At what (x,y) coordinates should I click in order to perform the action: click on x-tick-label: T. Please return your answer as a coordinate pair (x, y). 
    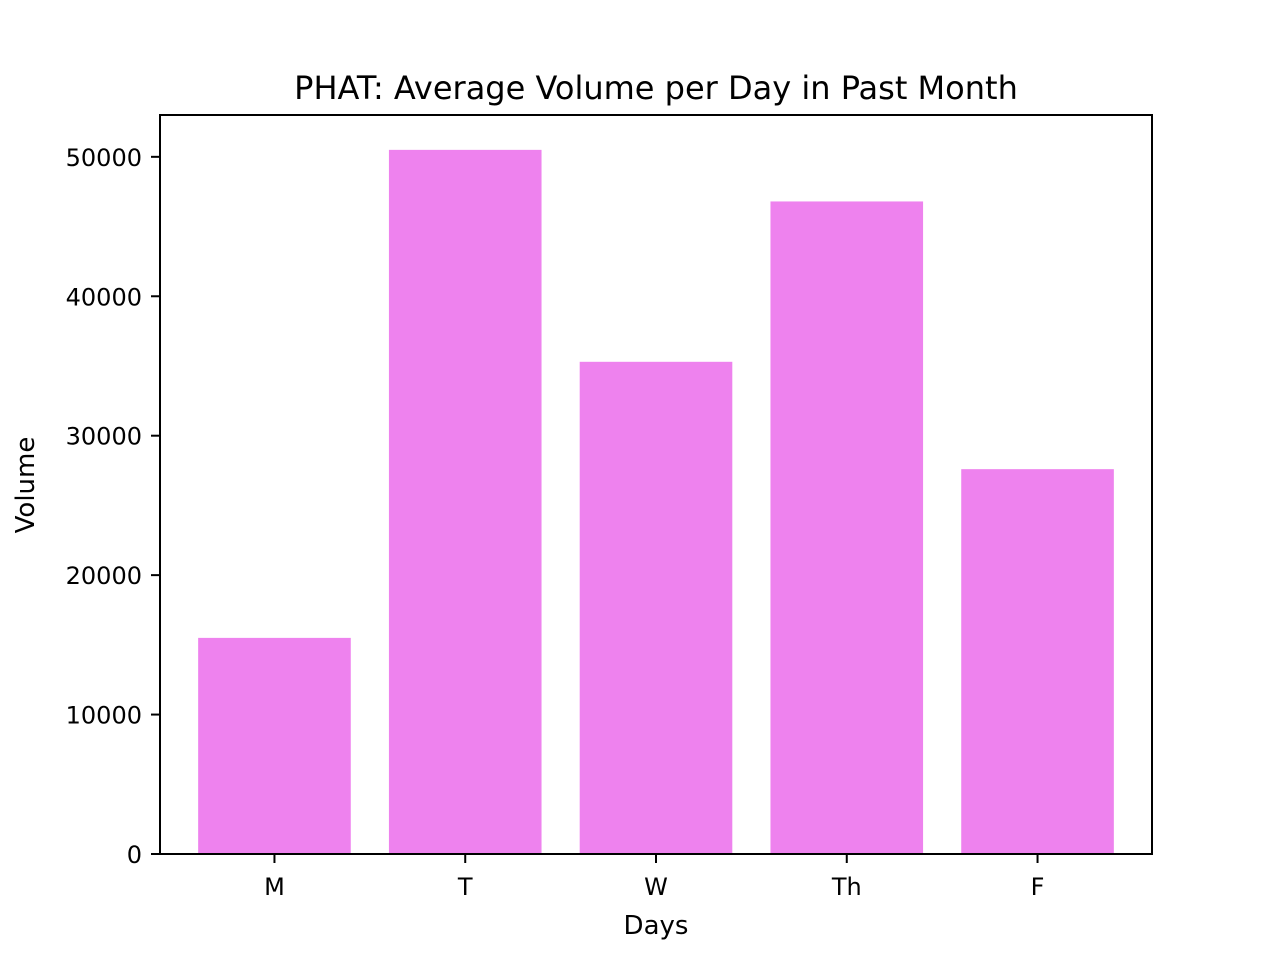
    Looking at the image, I should click on (465, 887).